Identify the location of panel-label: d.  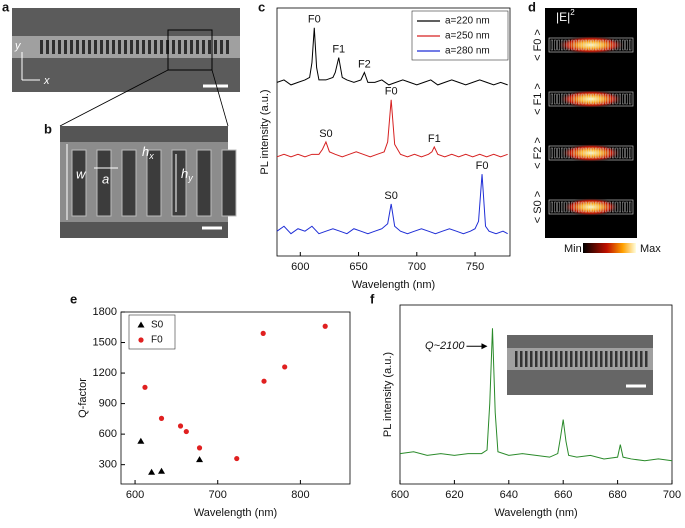
(532, 7).